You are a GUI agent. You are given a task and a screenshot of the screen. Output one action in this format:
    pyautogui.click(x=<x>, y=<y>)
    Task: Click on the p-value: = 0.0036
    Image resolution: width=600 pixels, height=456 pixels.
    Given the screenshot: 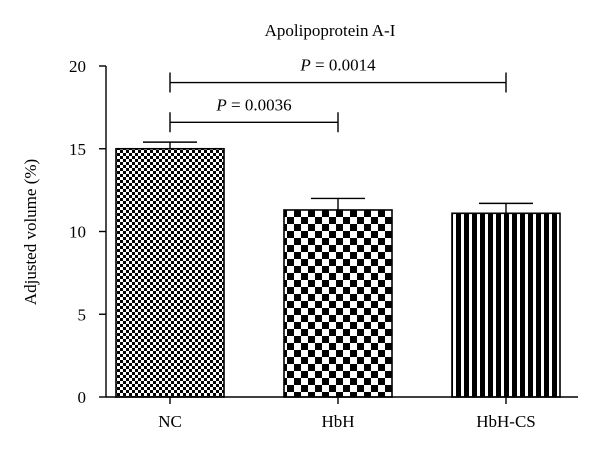 What is the action you would take?
    pyautogui.click(x=259, y=104)
    